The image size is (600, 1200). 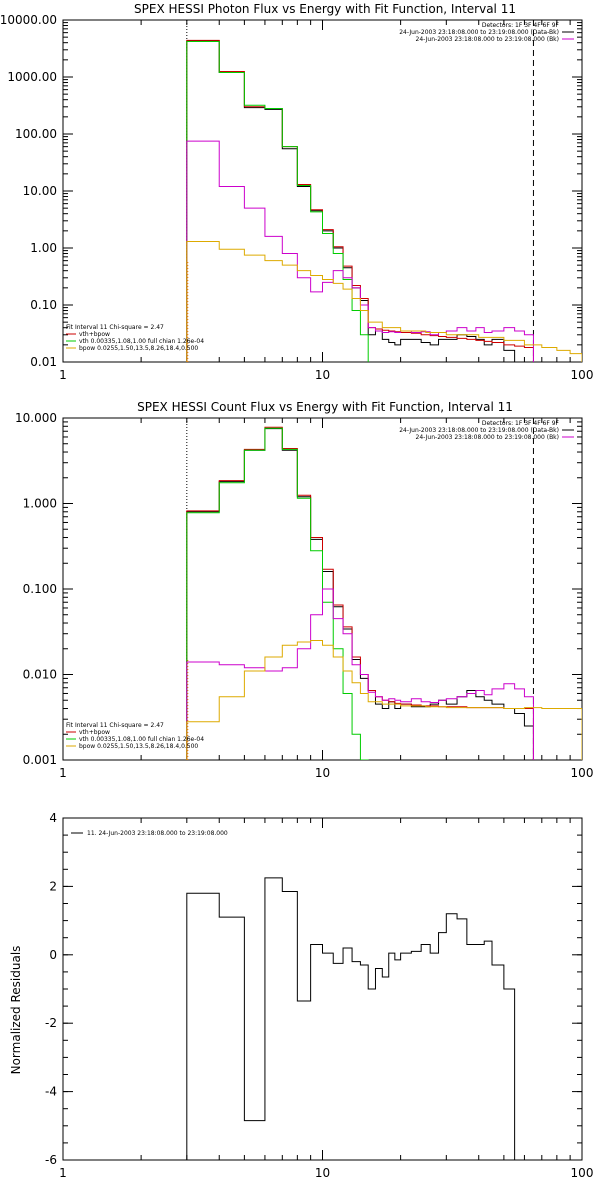 What do you see at coordinates (16, 1010) in the screenshot?
I see `y-axis-label: Normalized Residuals` at bounding box center [16, 1010].